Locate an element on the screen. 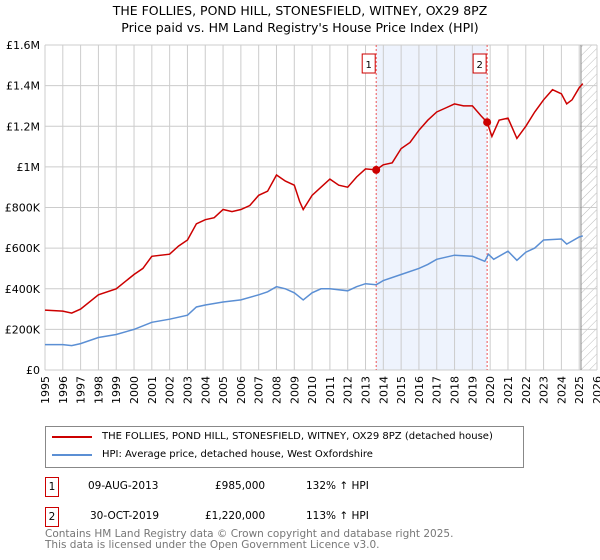 The image size is (600, 560). x-tick-label: 2020 is located at coordinates (490, 390).